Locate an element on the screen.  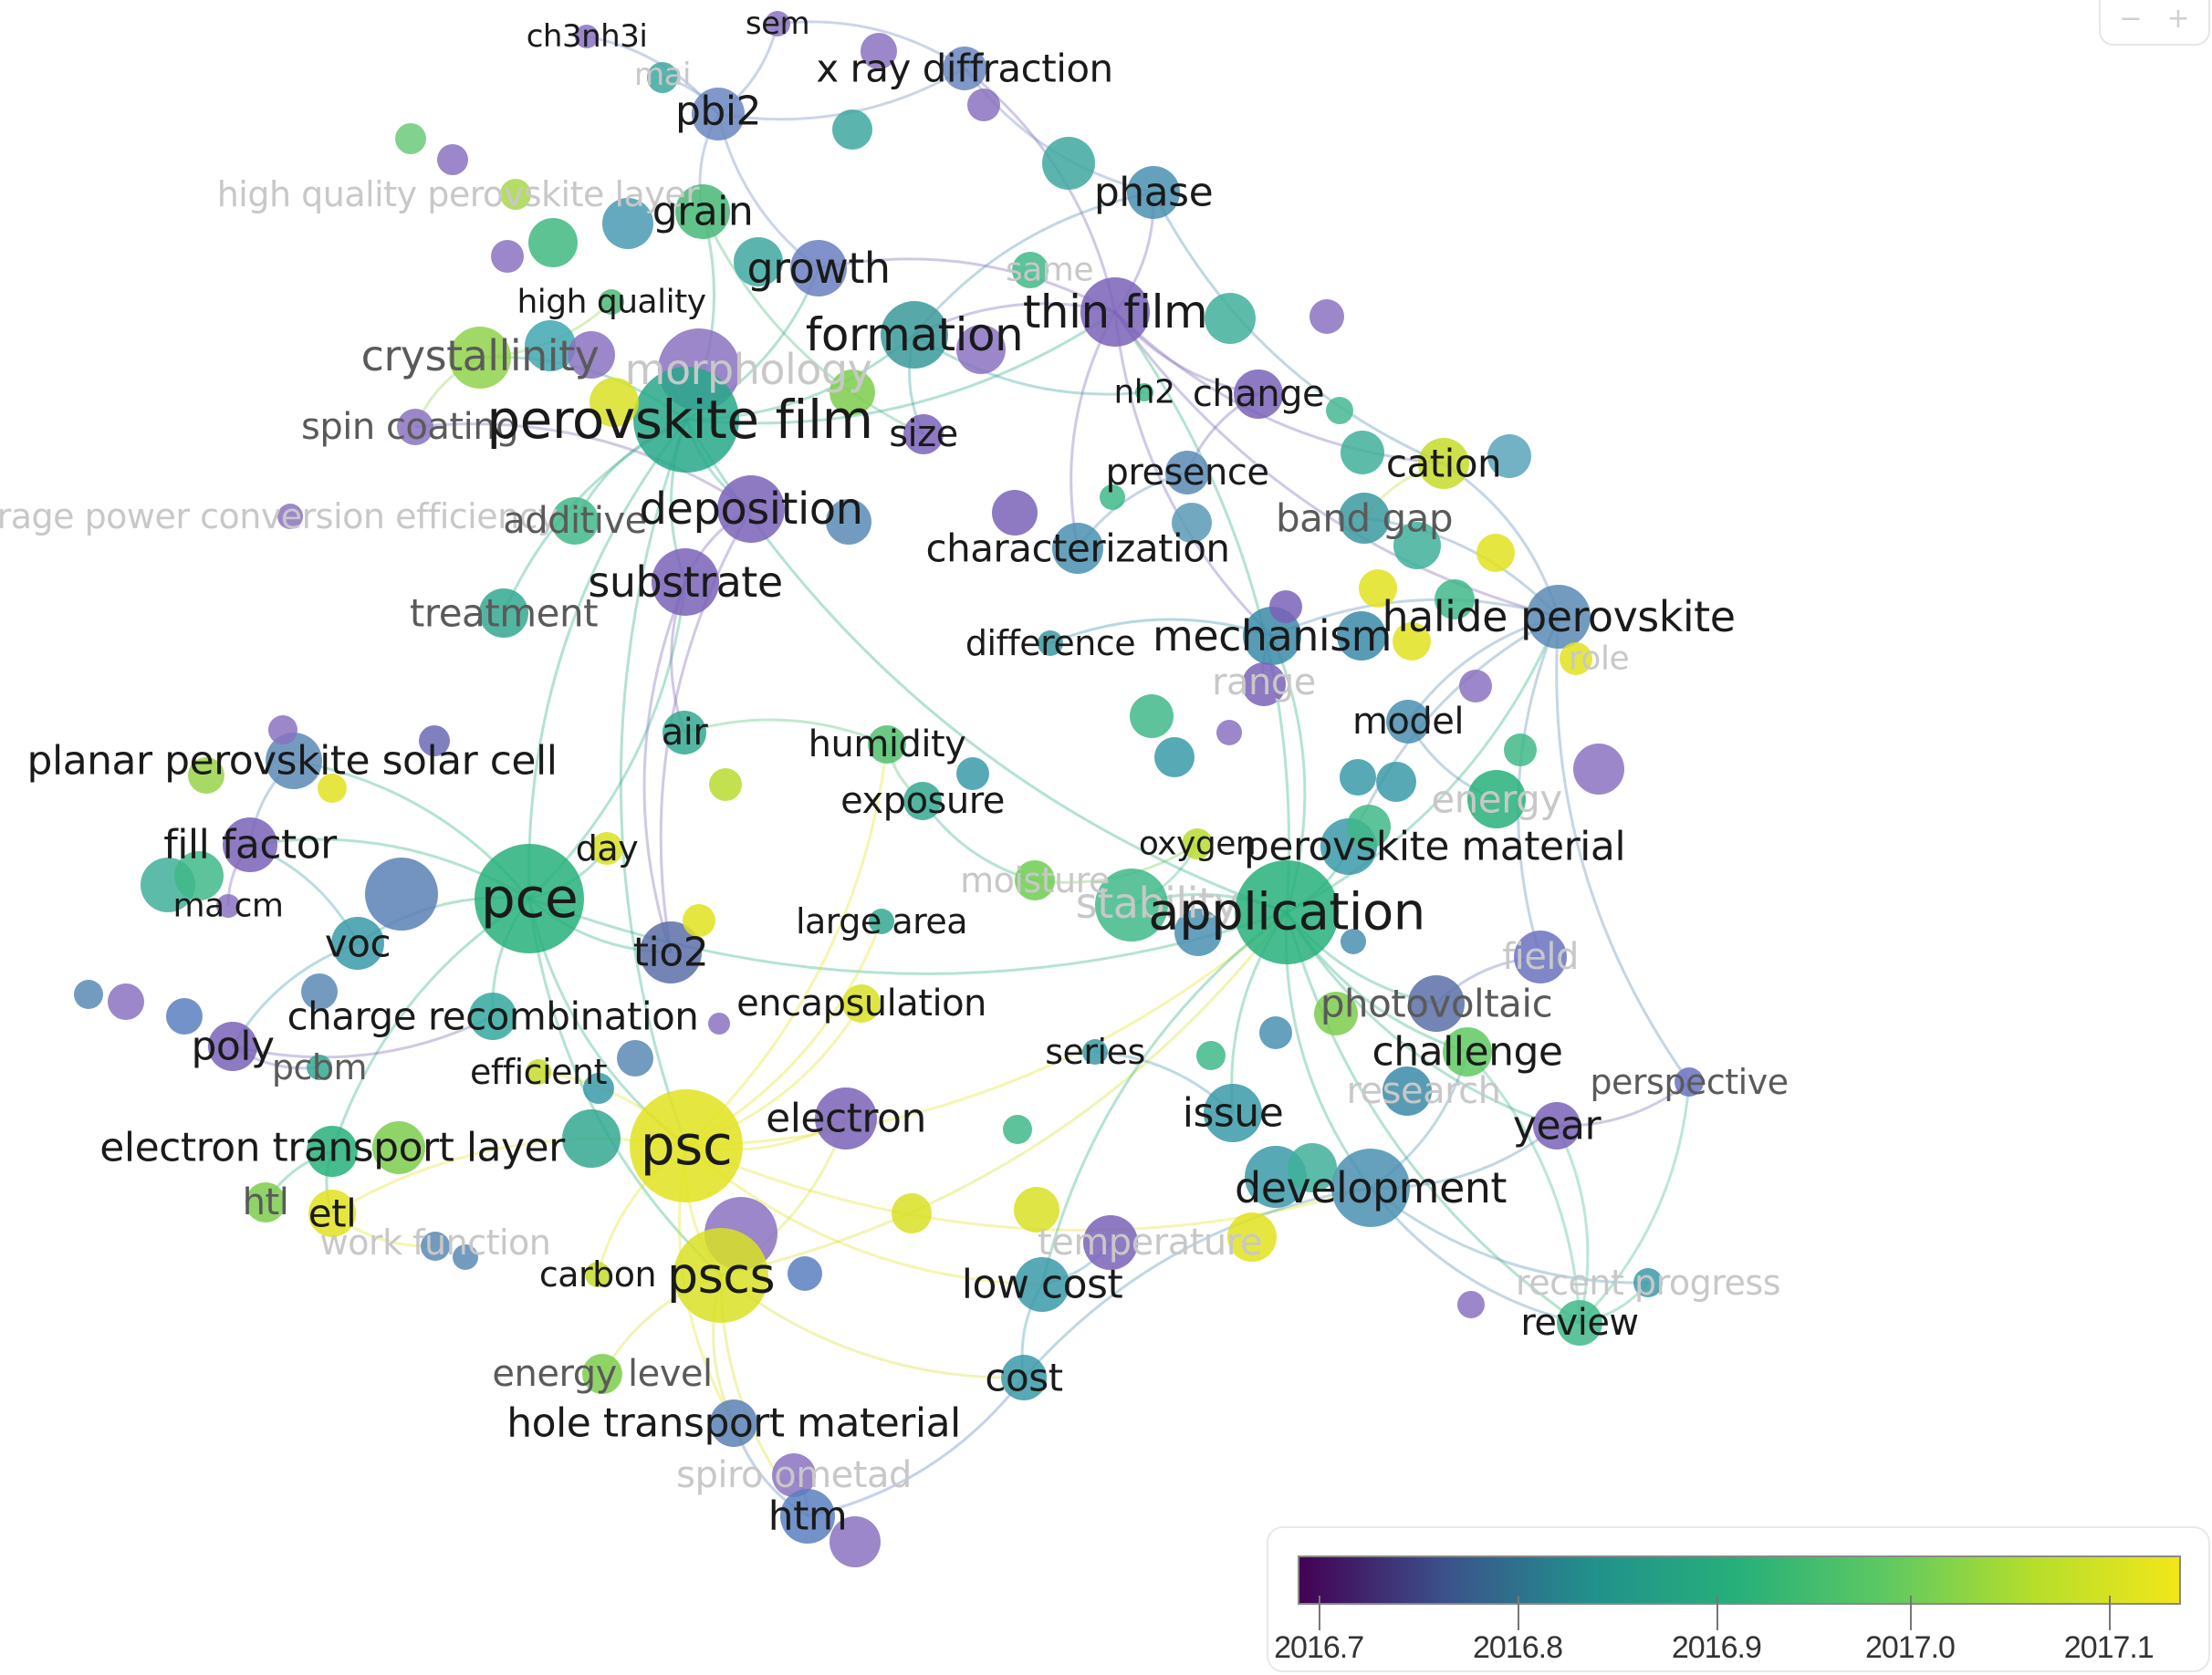
keyword-label: day is located at coordinates (607, 849).